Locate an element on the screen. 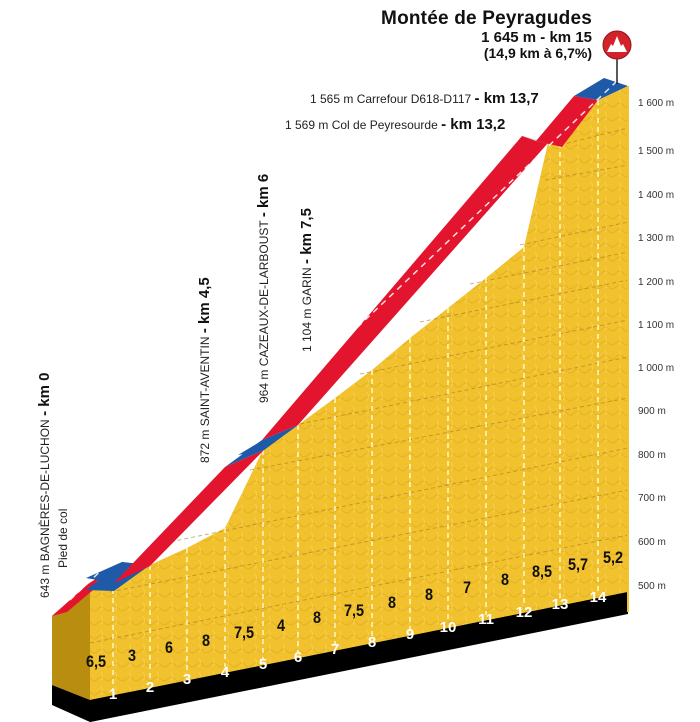 The width and height of the screenshot is (700, 722). gradient-label: 8,5 is located at coordinates (542, 571).